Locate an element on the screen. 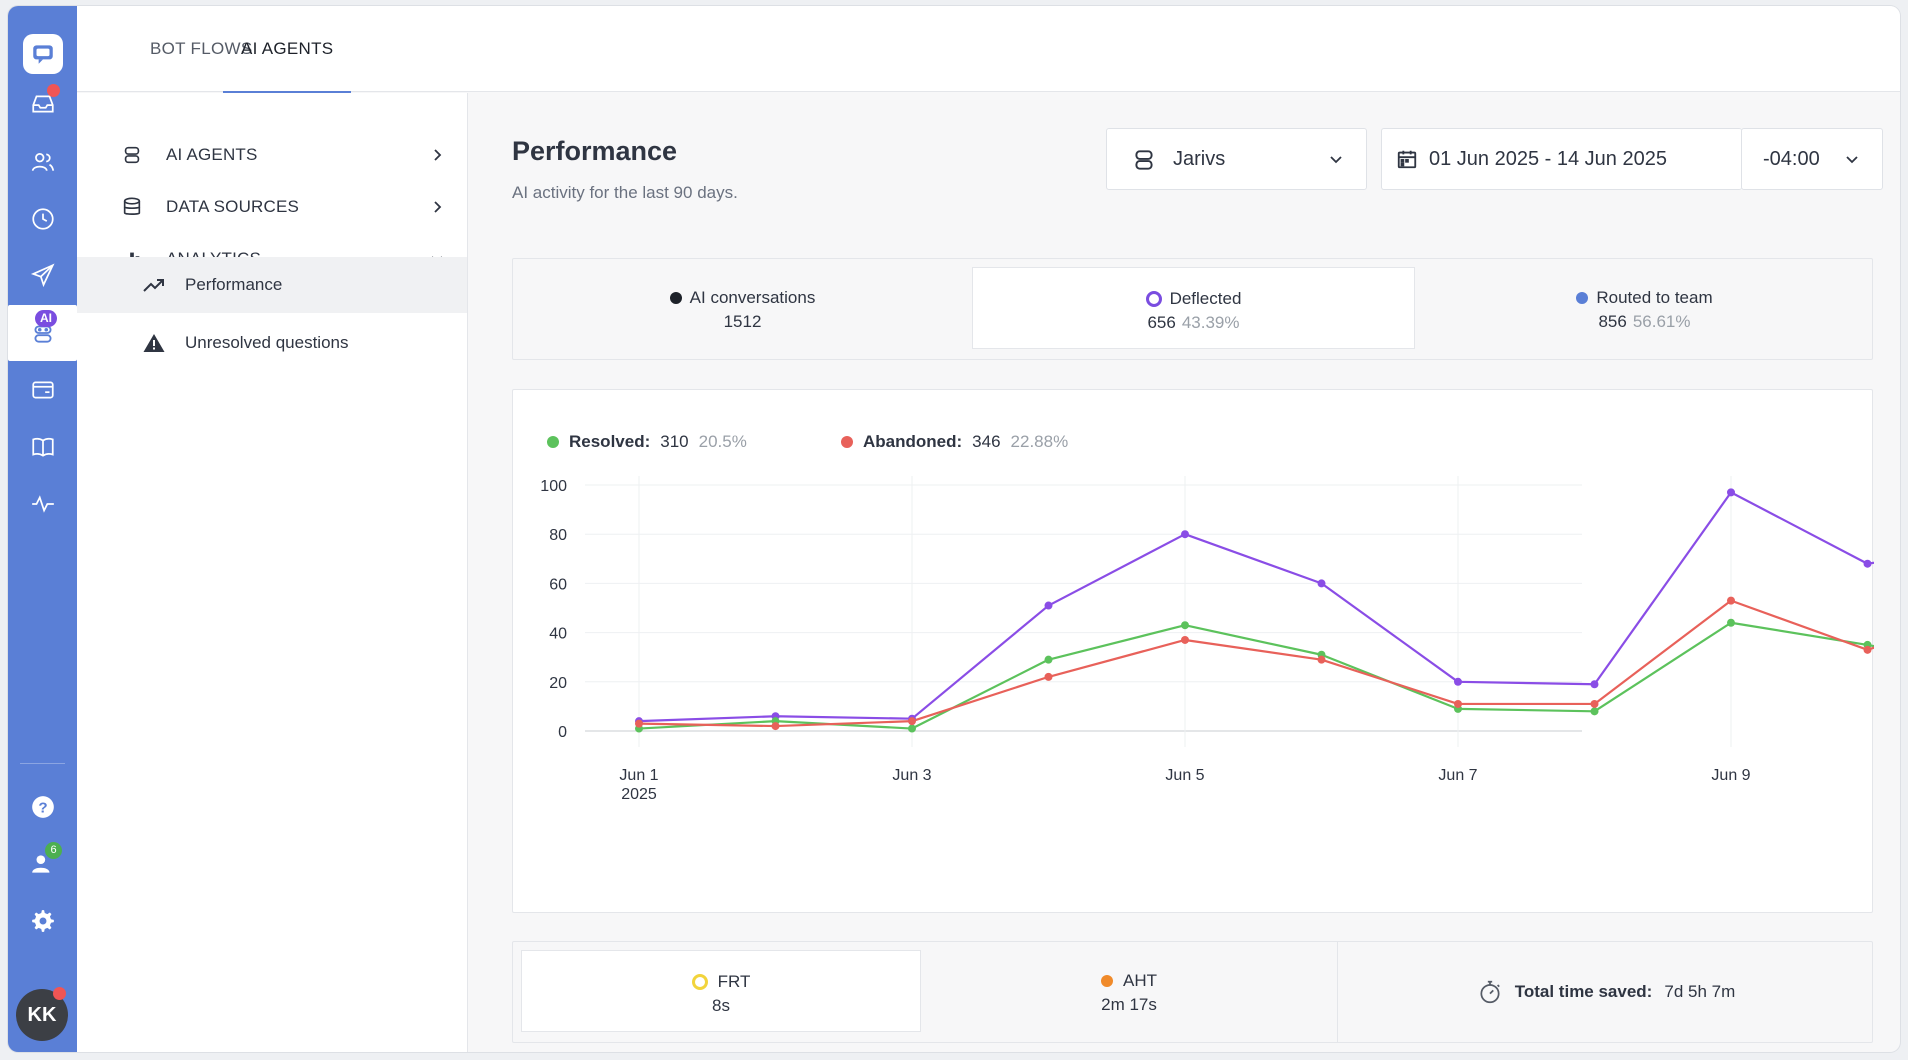 The width and height of the screenshot is (1908, 1060). x-tick-label: Jun 7 is located at coordinates (1457, 775).